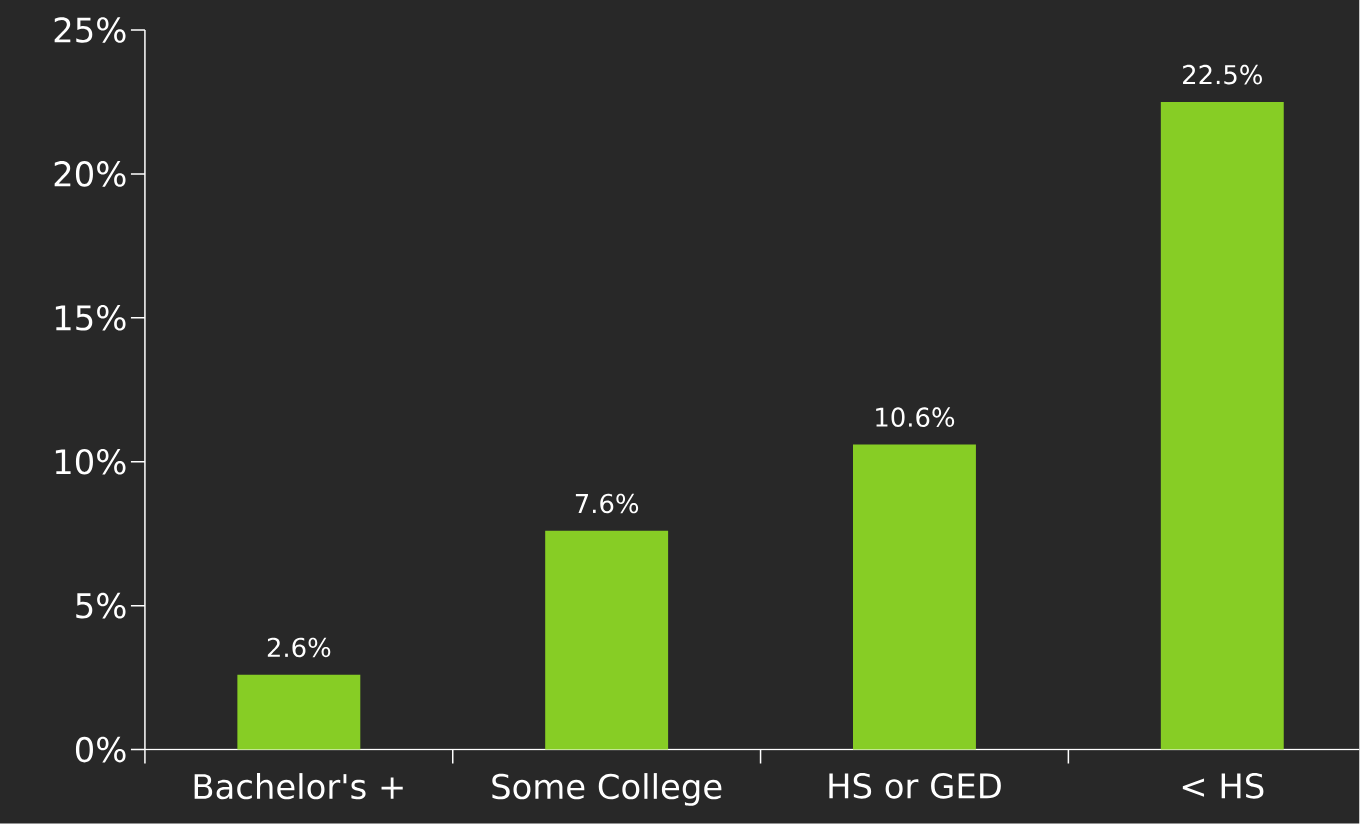 This screenshot has width=1360, height=824. I want to click on y-tick-label: 25%, so click(90, 30).